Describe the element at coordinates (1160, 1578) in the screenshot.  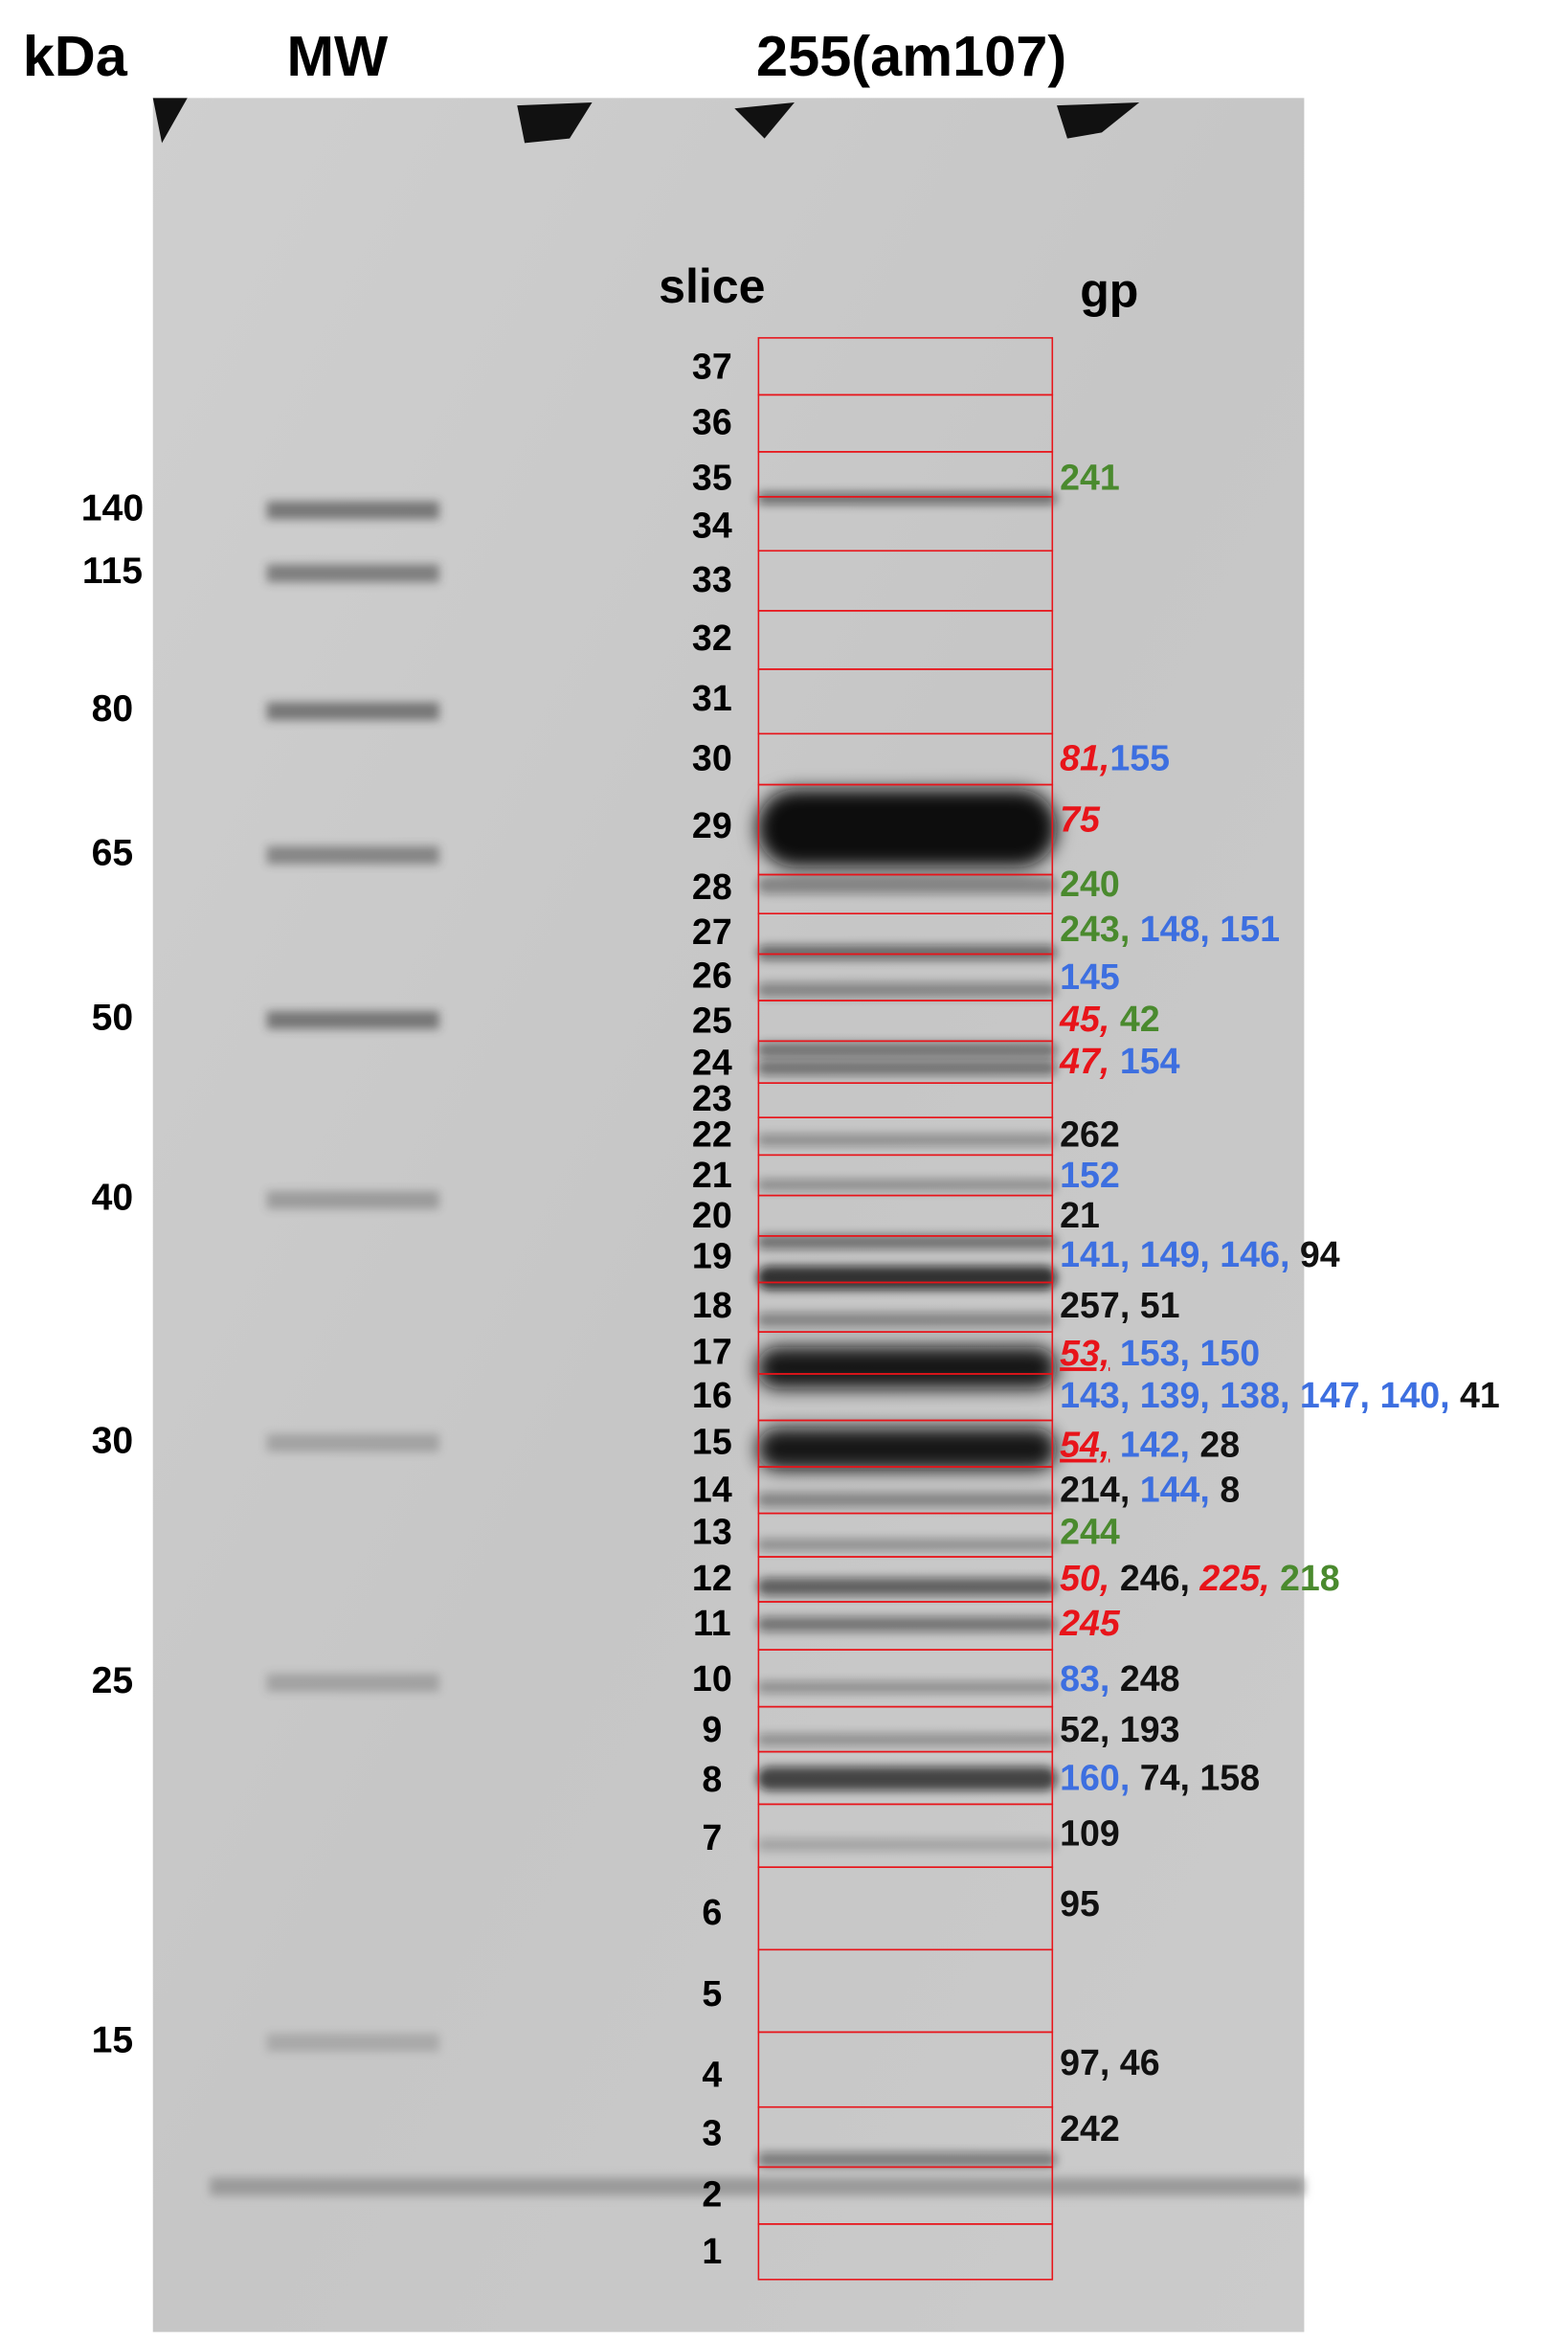
I see `gp-token: 246,` at that location.